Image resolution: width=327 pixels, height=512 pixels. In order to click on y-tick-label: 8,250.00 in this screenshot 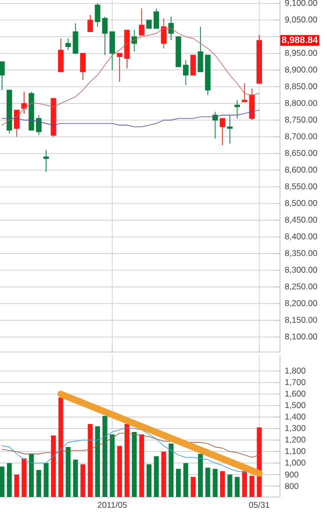, I will do `click(301, 286)`.